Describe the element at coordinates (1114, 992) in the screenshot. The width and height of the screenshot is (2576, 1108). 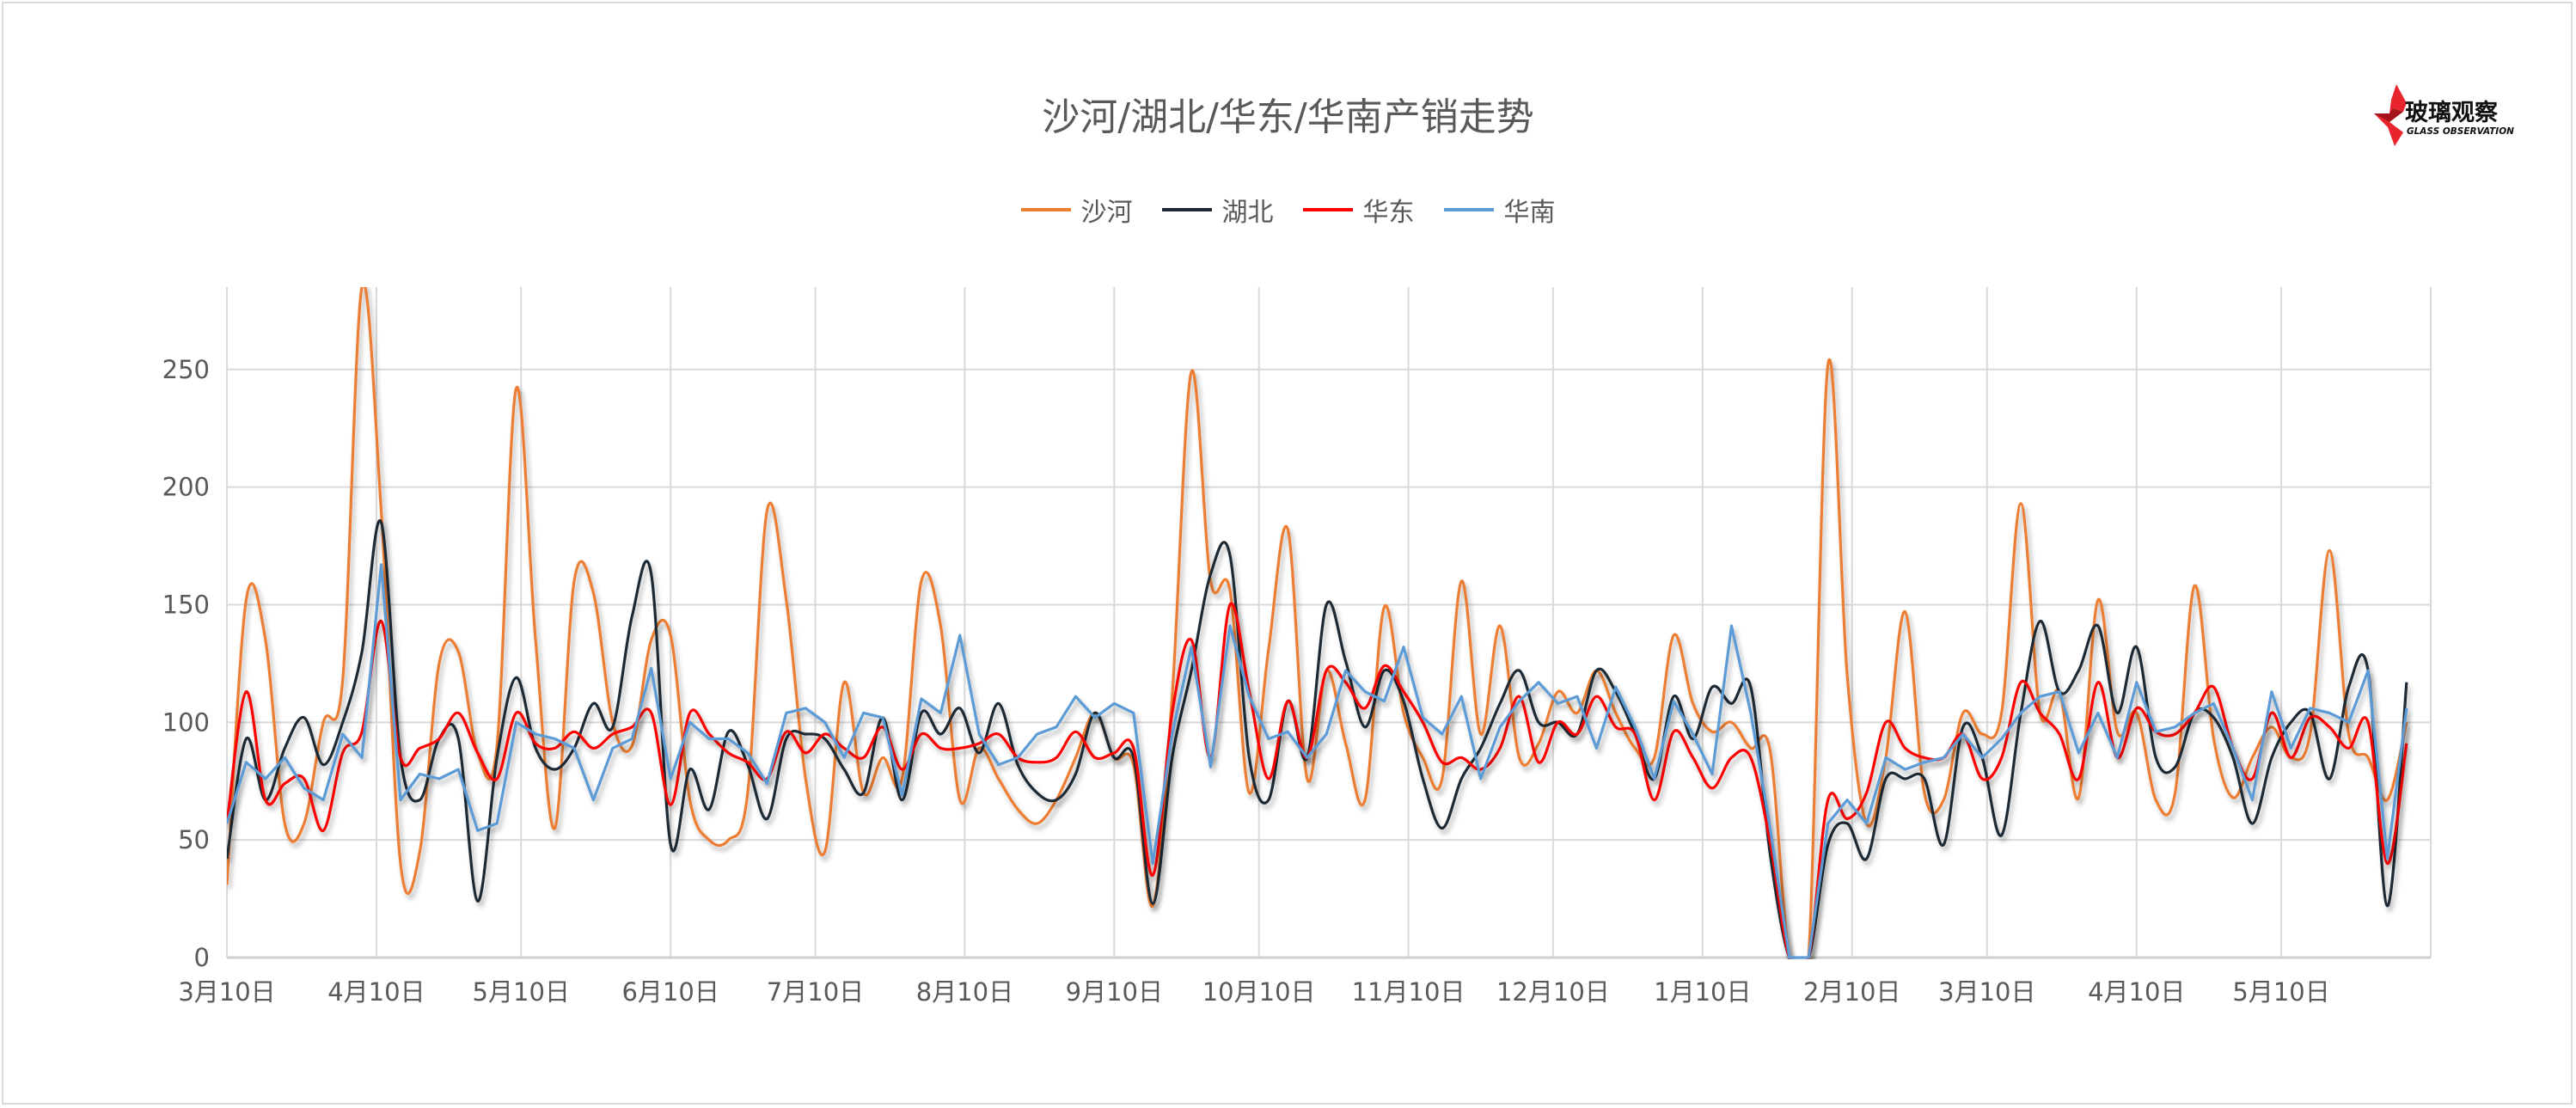
I see `x-tick-label: 9月10日` at that location.